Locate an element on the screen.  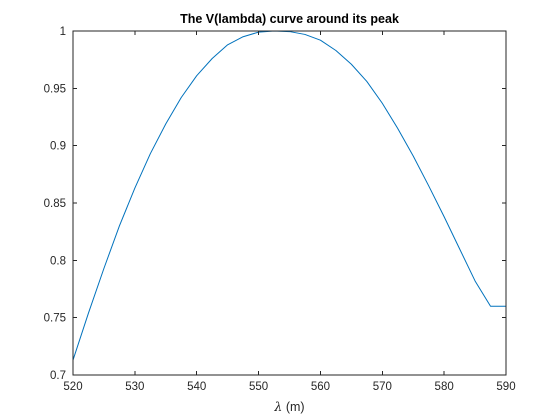
x-axis-label: λ (m) is located at coordinates (288, 406).